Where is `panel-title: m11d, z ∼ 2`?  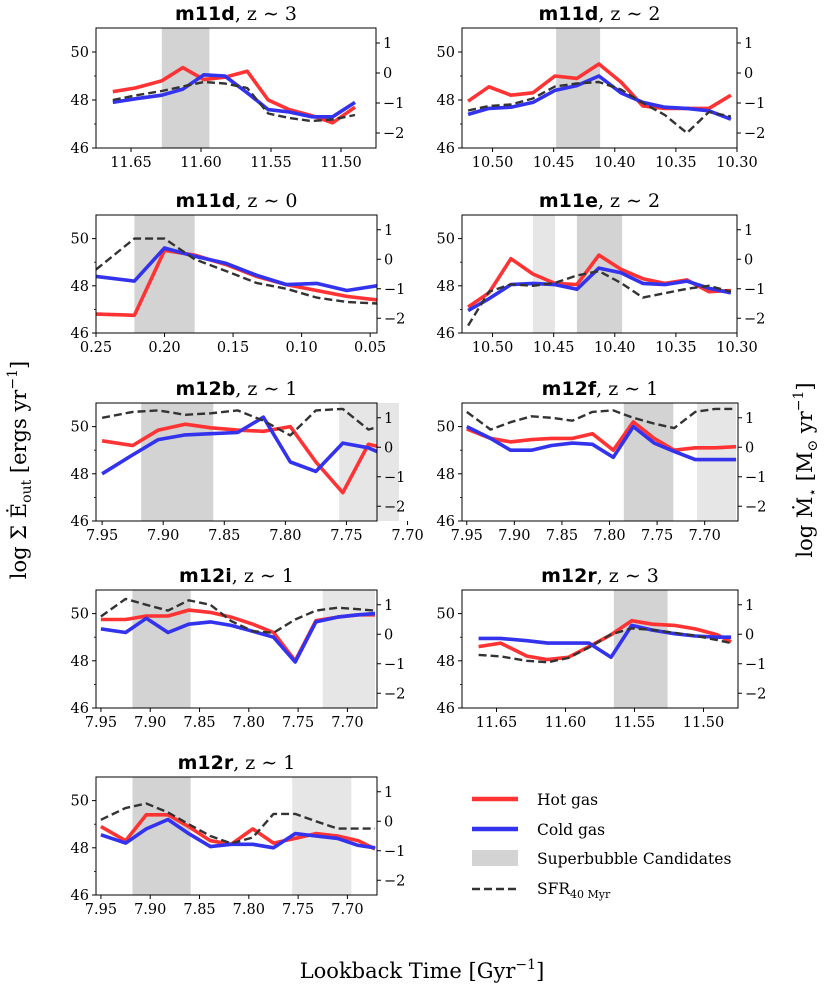
panel-title: m11d, z ∼ 2 is located at coordinates (599, 14).